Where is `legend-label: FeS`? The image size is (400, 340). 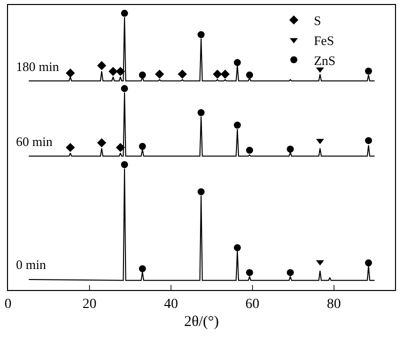 legend-label: FeS is located at coordinates (324, 40).